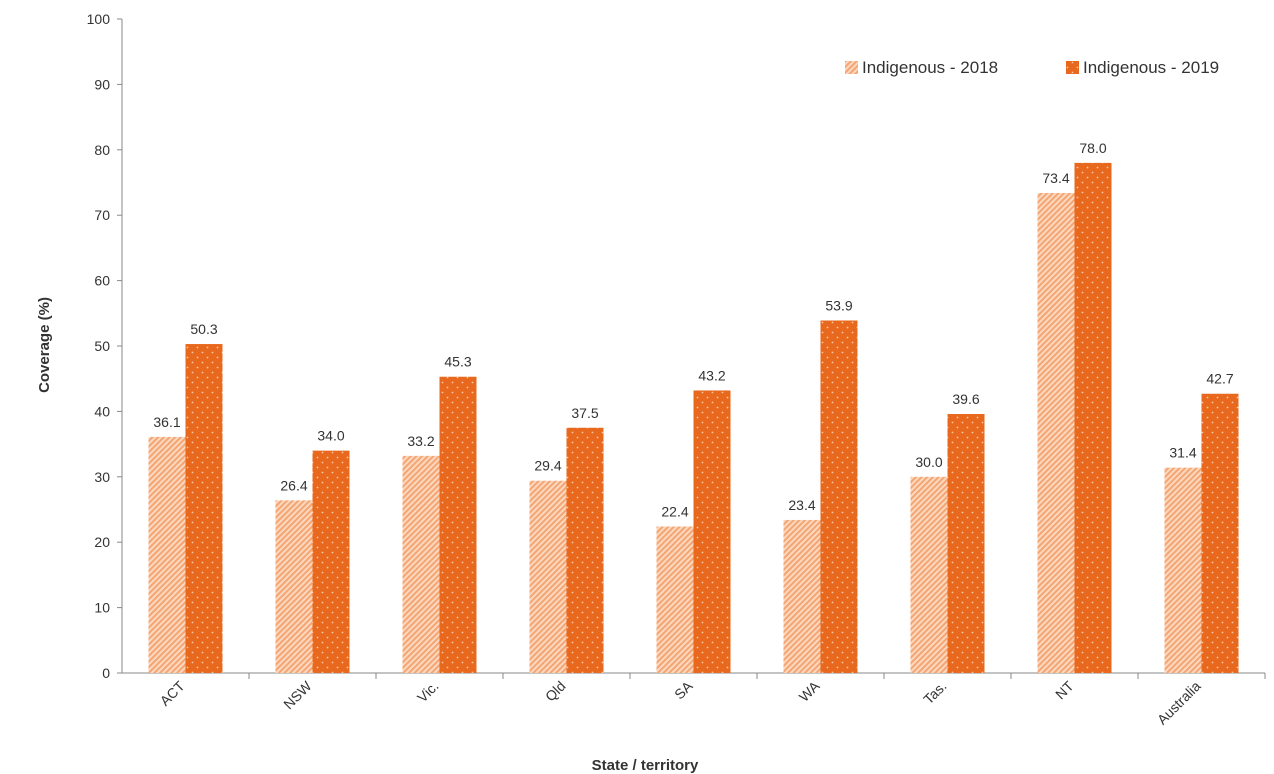  Describe the element at coordinates (44, 345) in the screenshot. I see `y-axis-title: Coverage (%)` at that location.